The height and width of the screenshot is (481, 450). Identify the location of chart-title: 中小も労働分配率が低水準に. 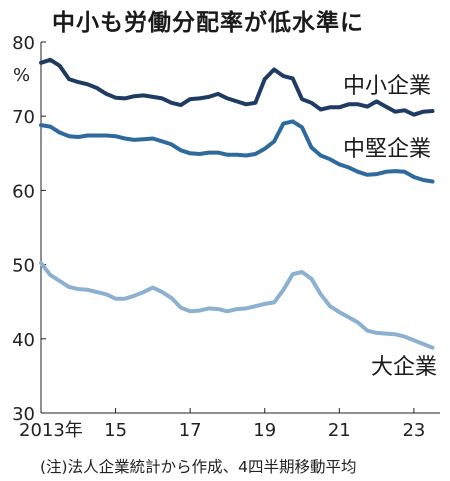
(208, 23).